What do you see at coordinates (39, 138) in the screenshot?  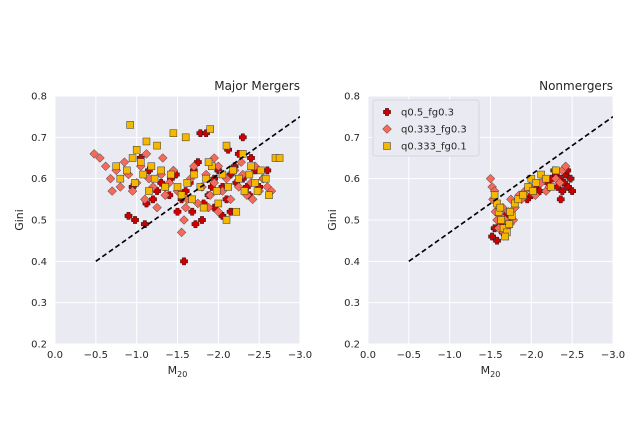 I see `y-tick-label: 0.7` at bounding box center [39, 138].